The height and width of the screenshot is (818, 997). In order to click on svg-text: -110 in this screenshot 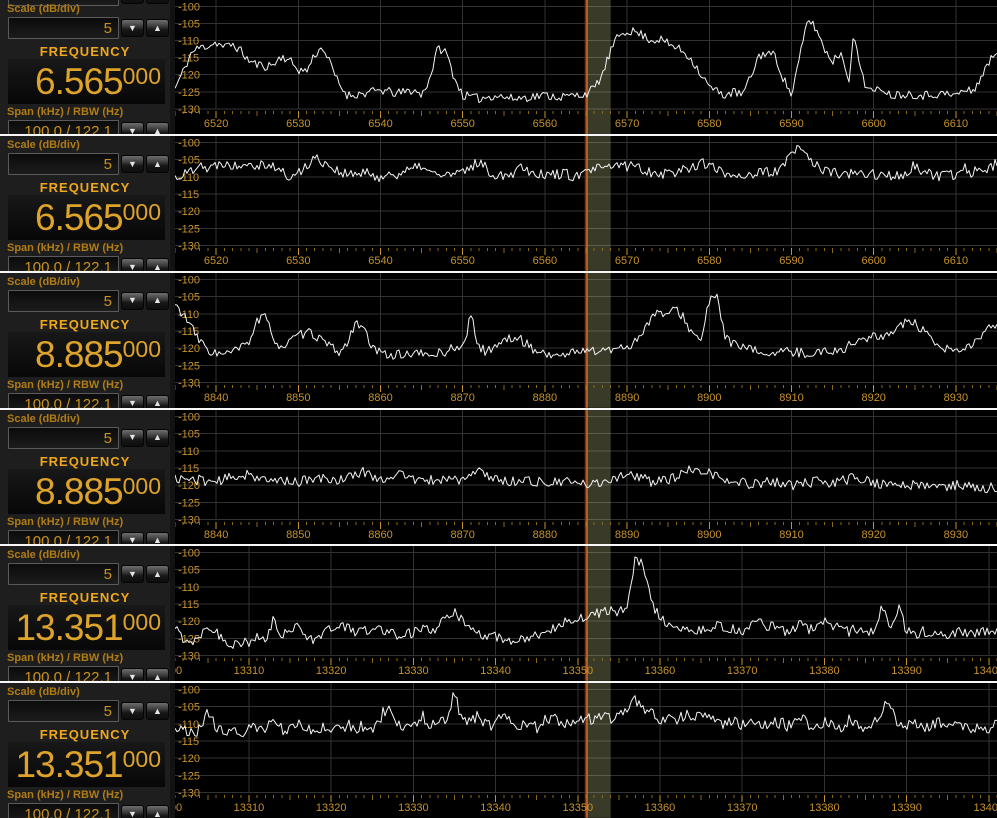, I will do `click(188, 315)`.